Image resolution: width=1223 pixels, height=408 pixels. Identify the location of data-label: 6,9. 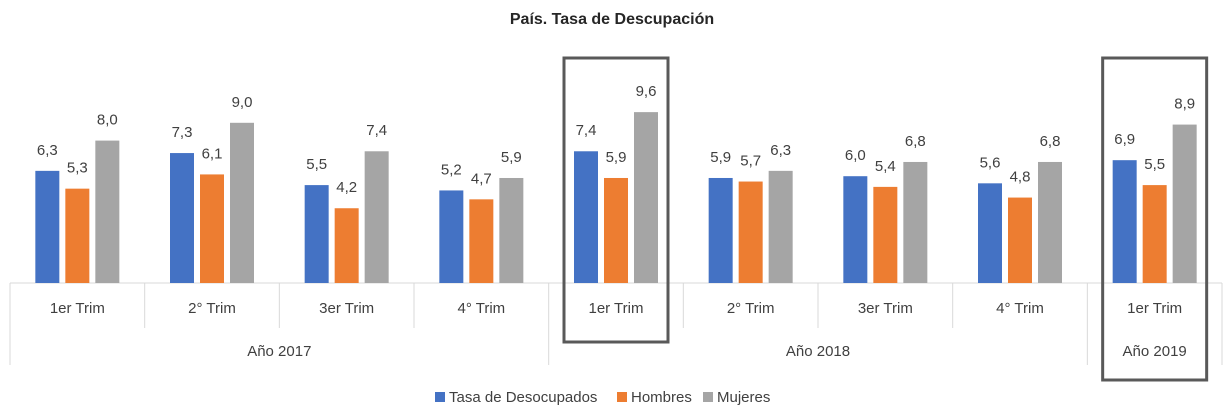
(1124, 139).